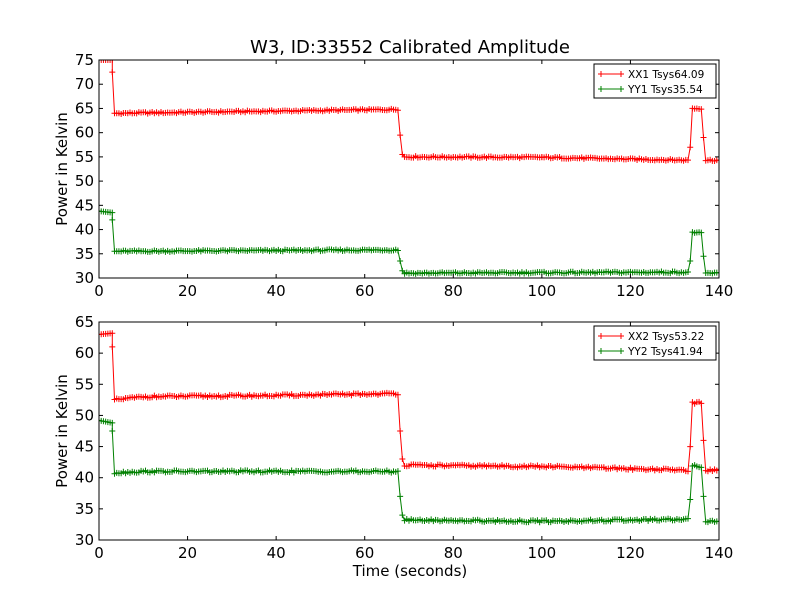 The image size is (800, 600). Describe the element at coordinates (84, 84) in the screenshot. I see `y-tick-label: 70` at that location.